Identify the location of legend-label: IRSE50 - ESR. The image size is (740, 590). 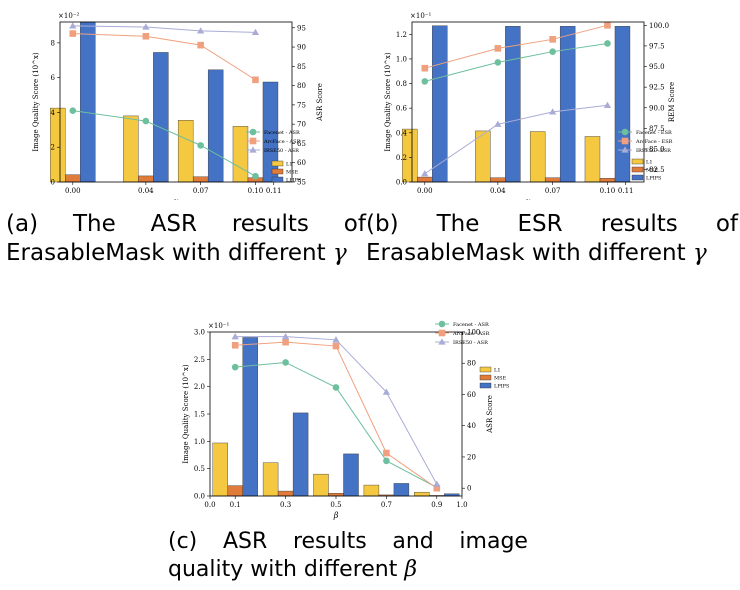
(653, 151).